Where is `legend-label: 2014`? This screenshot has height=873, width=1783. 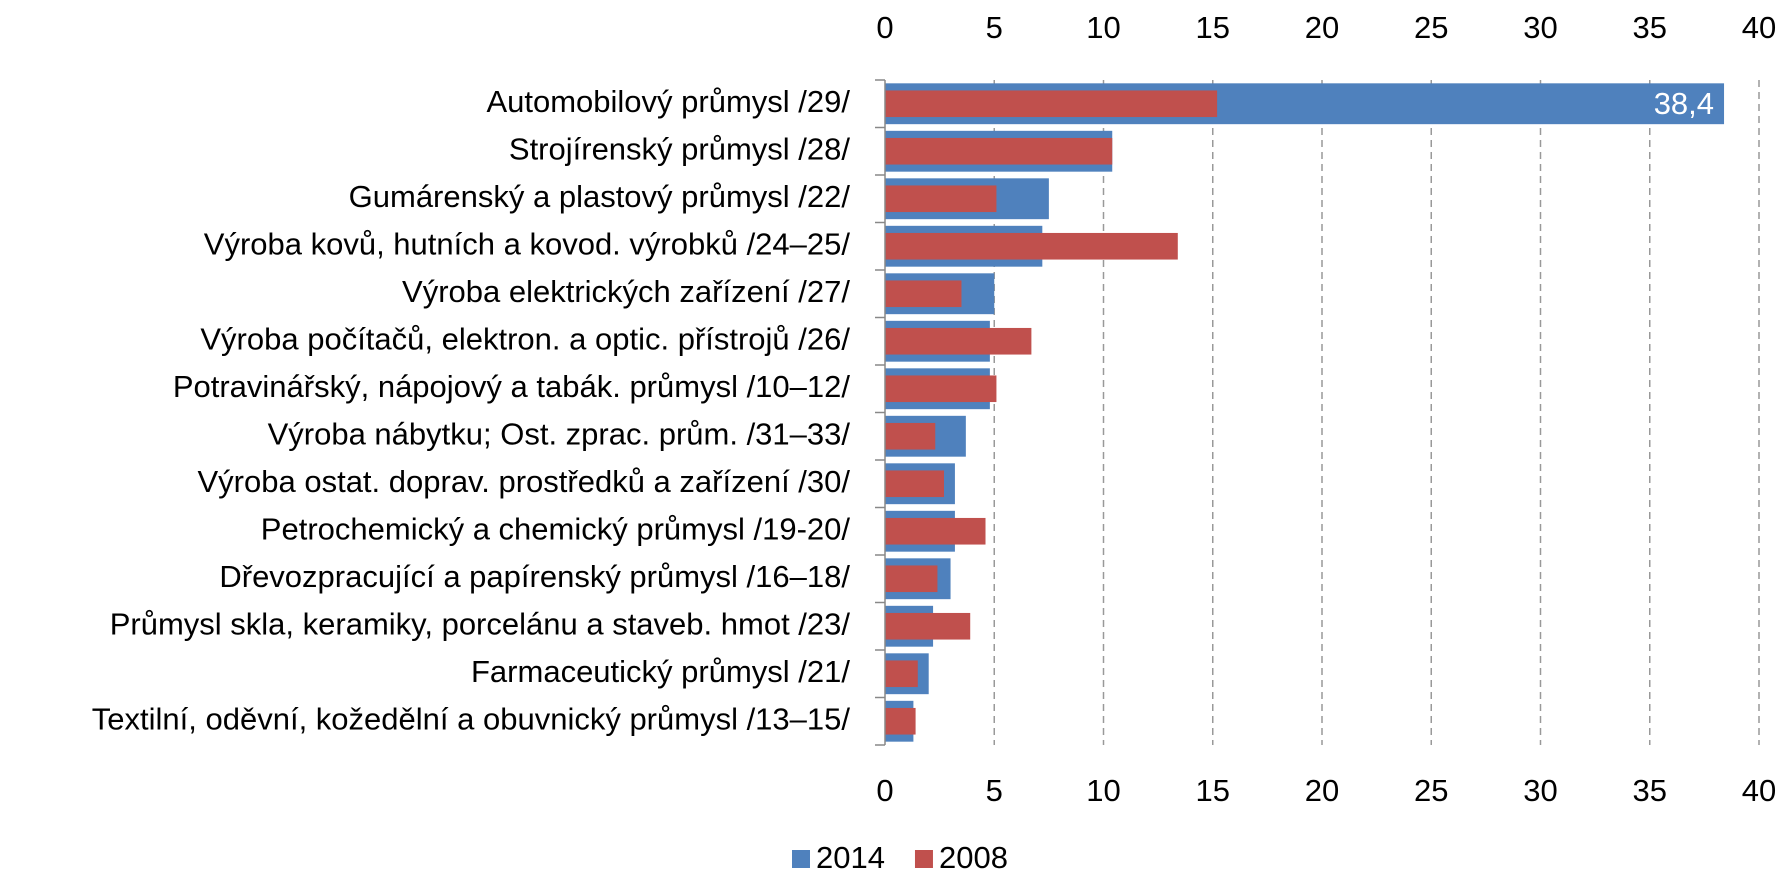
legend-label: 2014 is located at coordinates (850, 856).